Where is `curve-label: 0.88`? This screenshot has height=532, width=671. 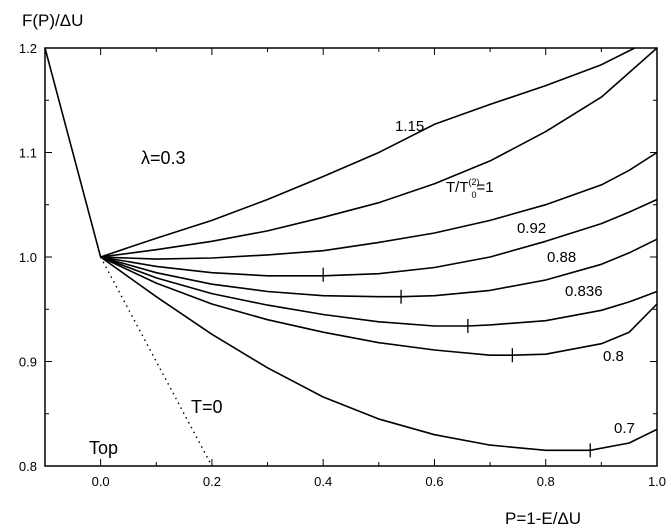 curve-label: 0.88 is located at coordinates (561, 257).